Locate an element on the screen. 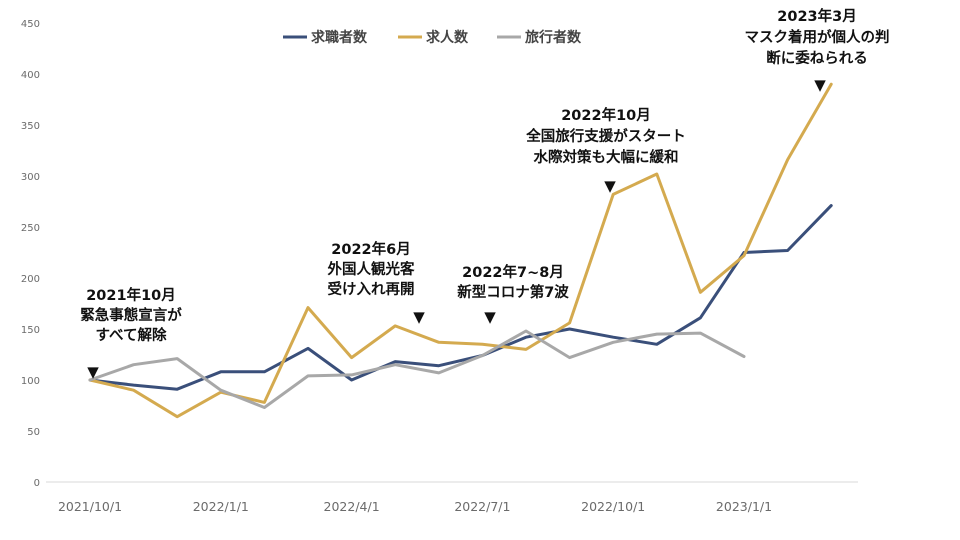  x-tick-label: 2022/7/1 is located at coordinates (482, 506).